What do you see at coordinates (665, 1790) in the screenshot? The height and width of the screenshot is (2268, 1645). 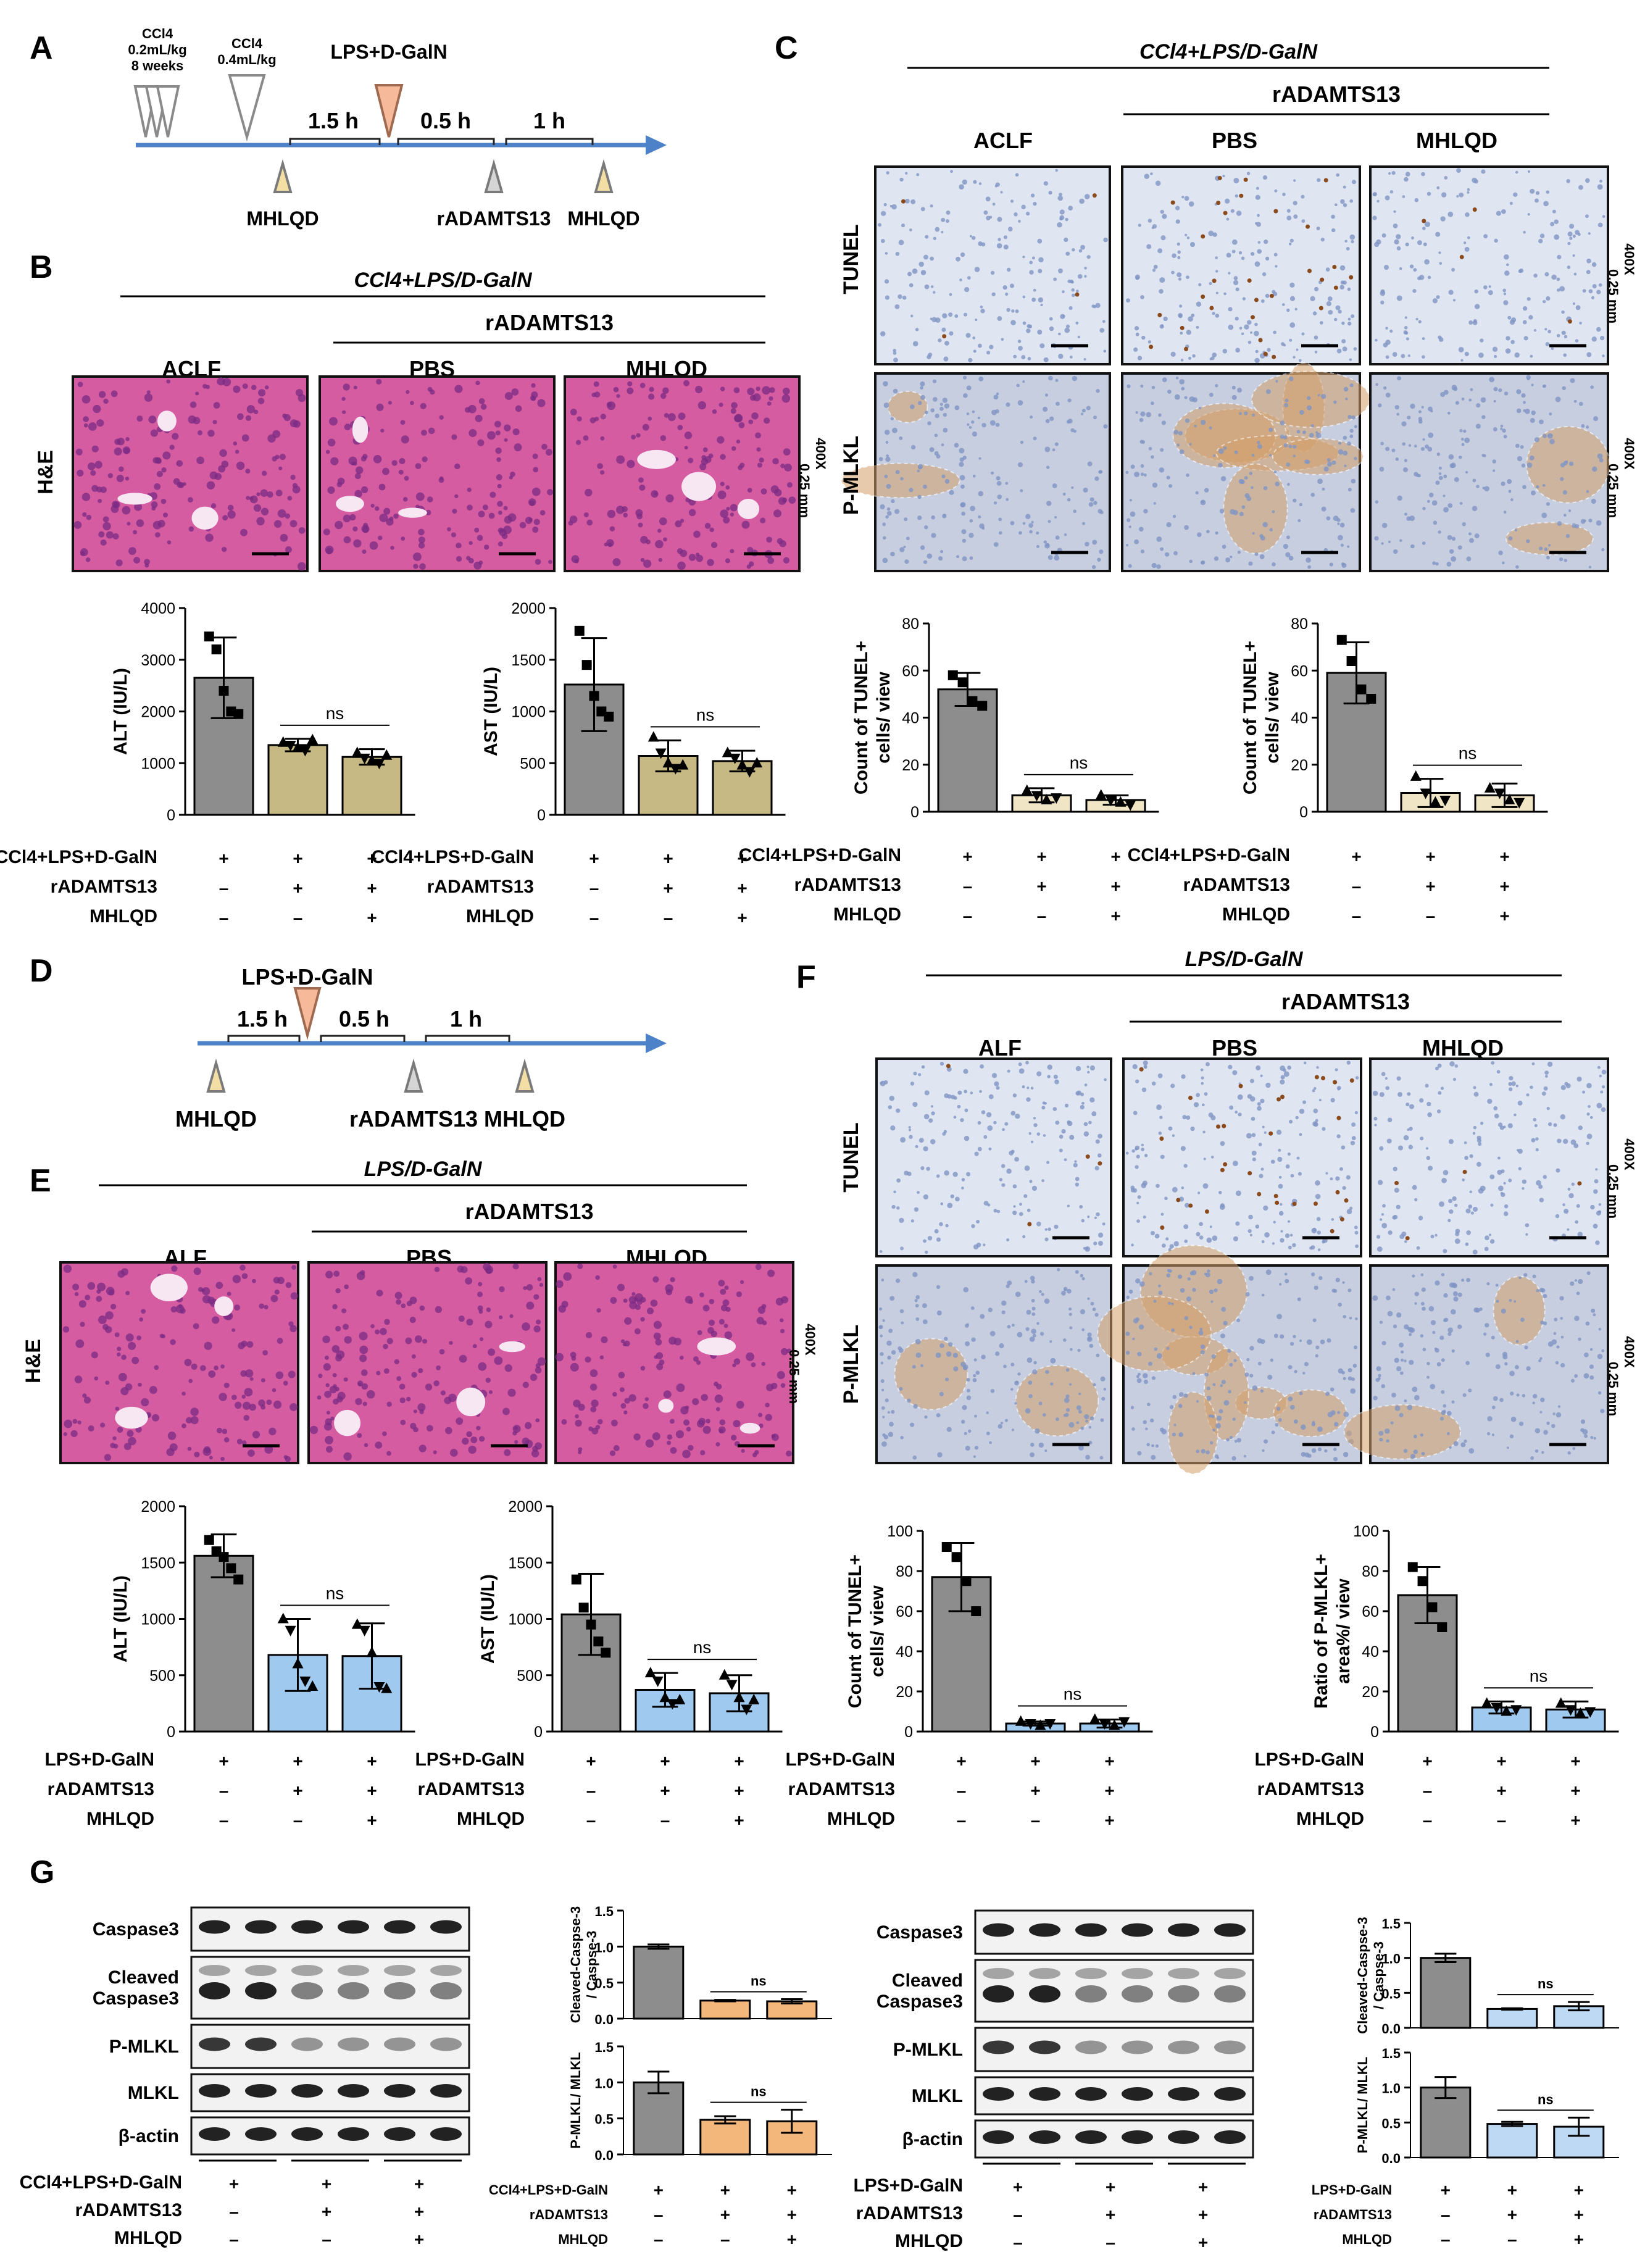 I see `conditions-e-ast-sign: +` at bounding box center [665, 1790].